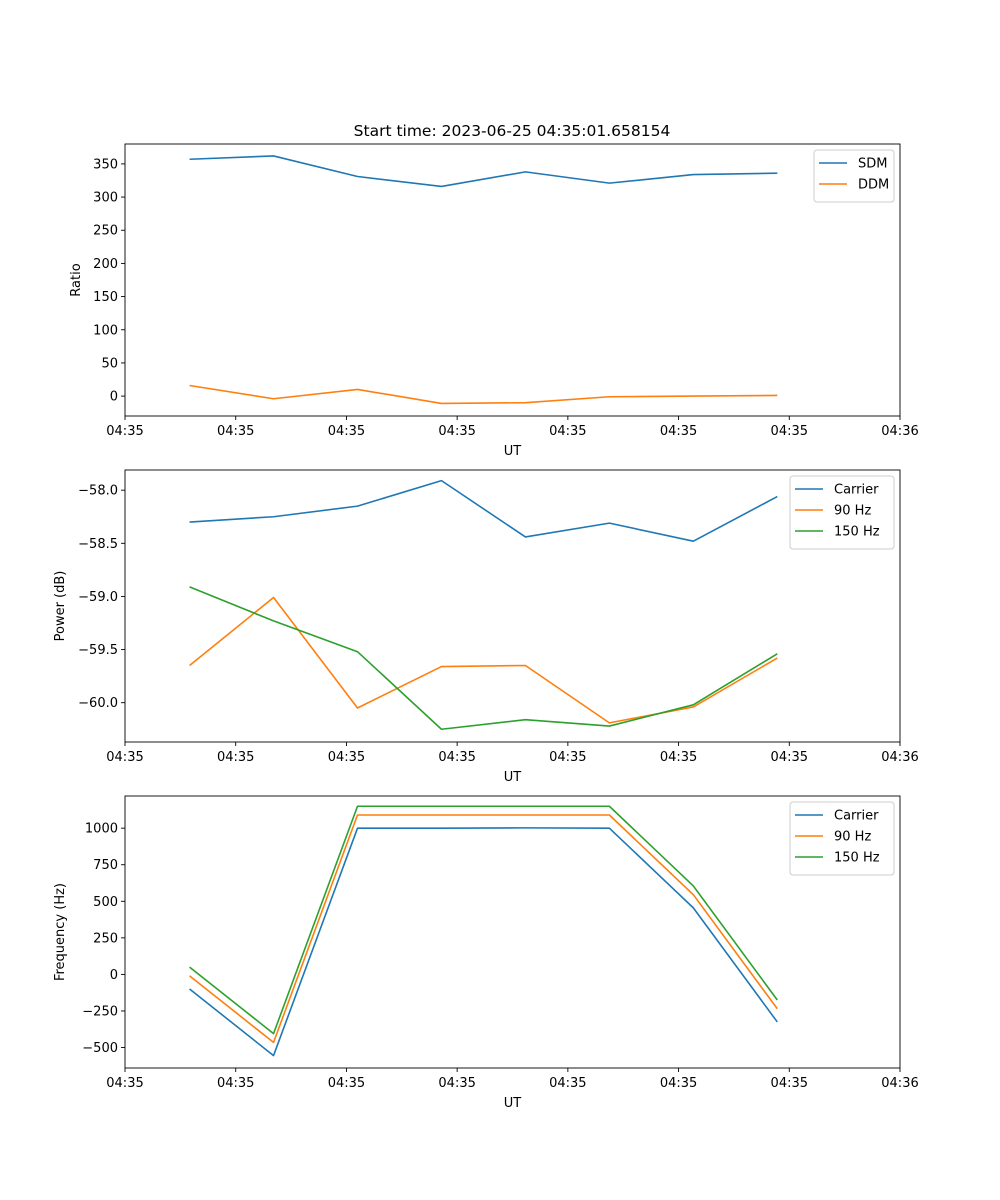 Image resolution: width=1000 pixels, height=1200 pixels. What do you see at coordinates (105, 264) in the screenshot?
I see `y-tick-label: 200` at bounding box center [105, 264].